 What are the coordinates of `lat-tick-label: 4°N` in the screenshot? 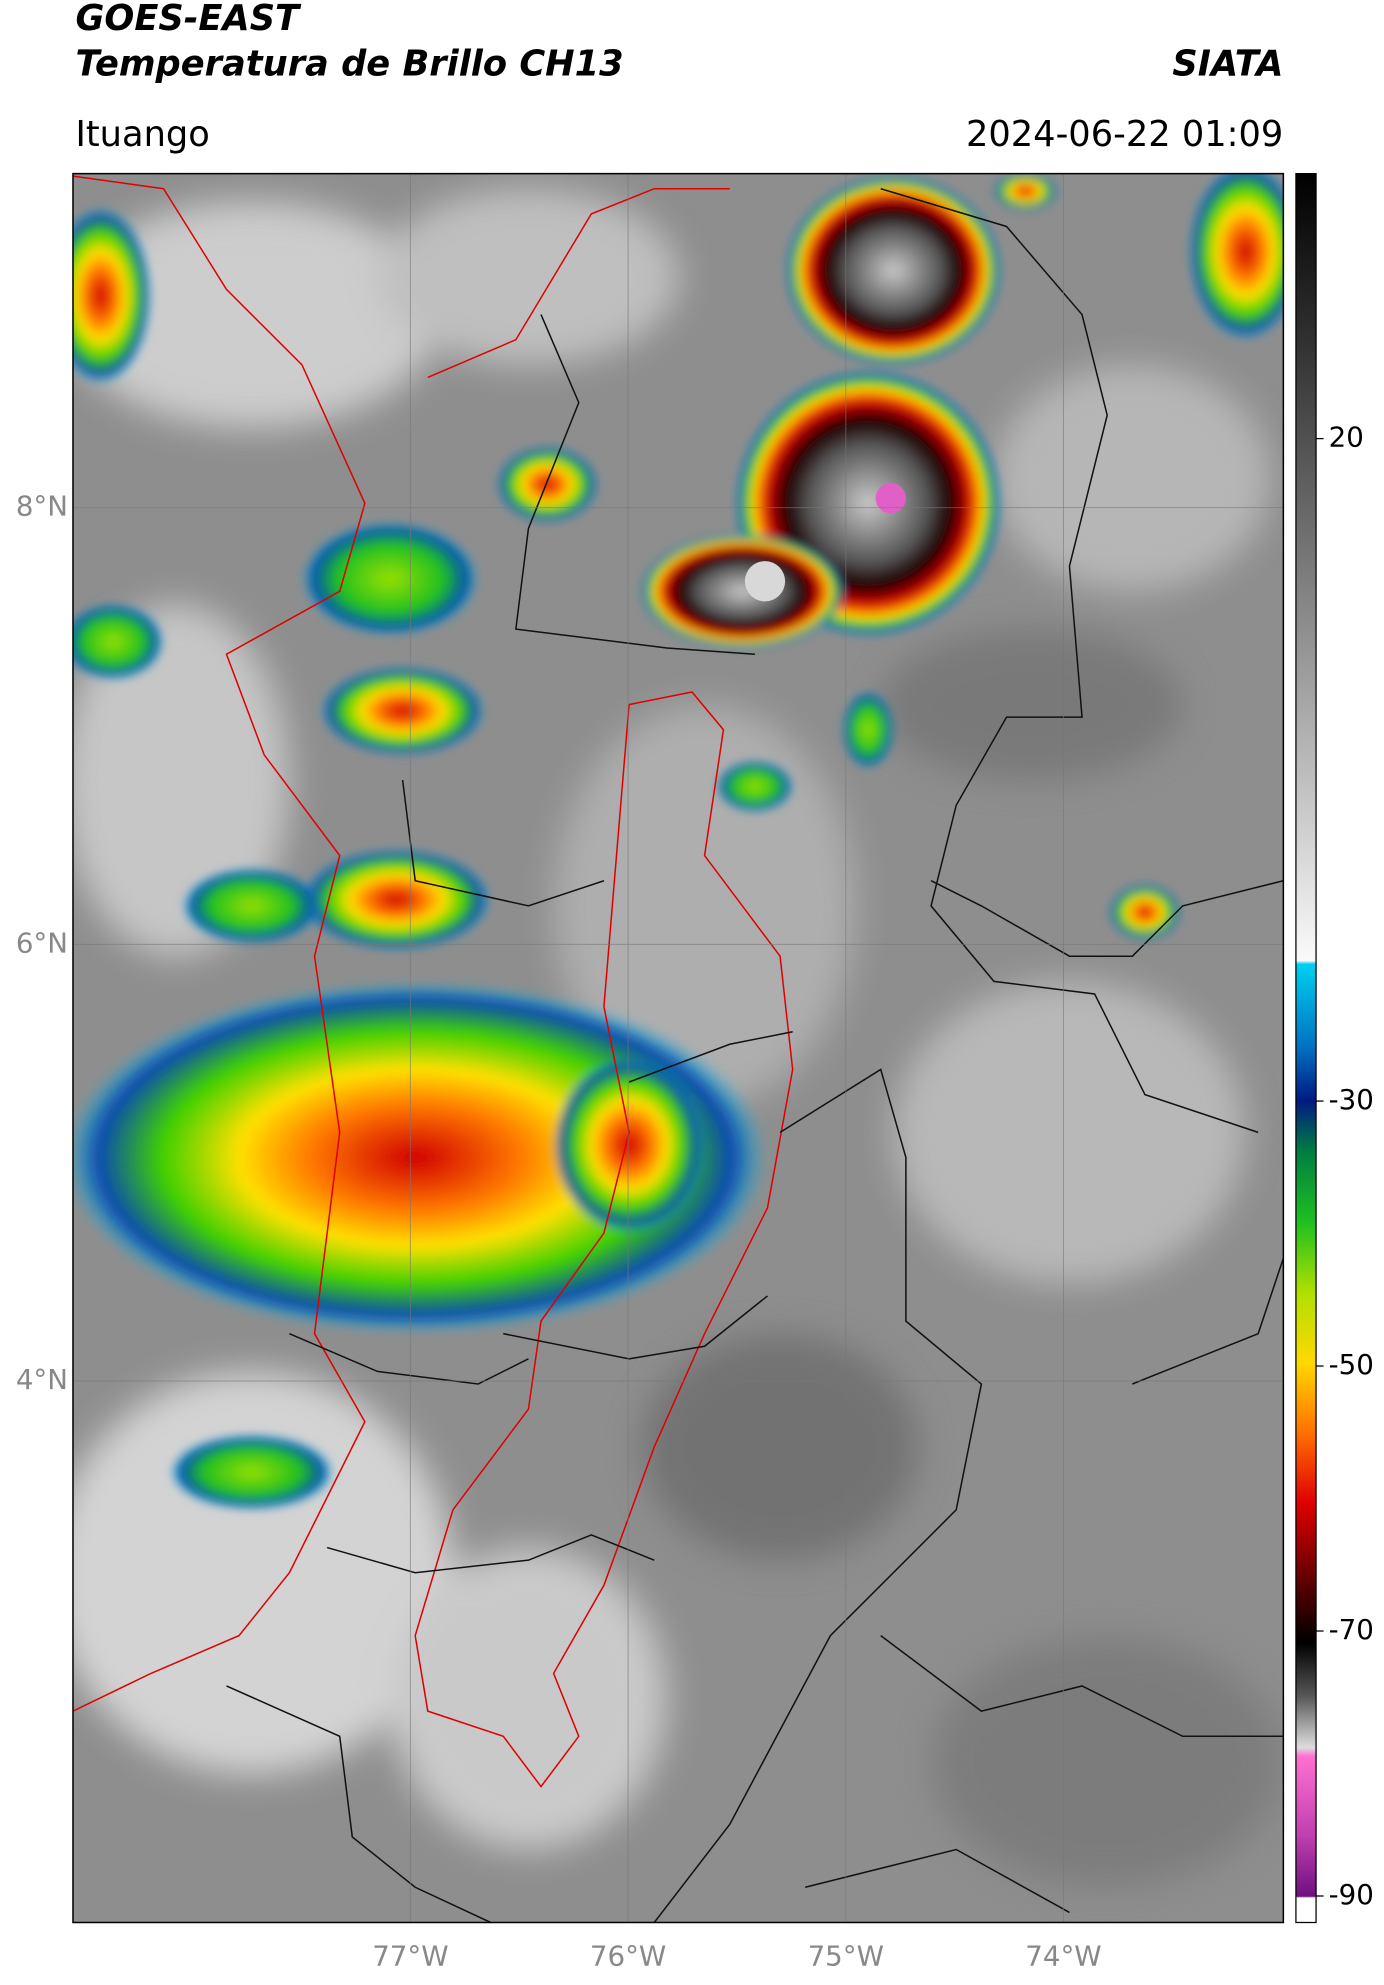 It's located at (42, 1379).